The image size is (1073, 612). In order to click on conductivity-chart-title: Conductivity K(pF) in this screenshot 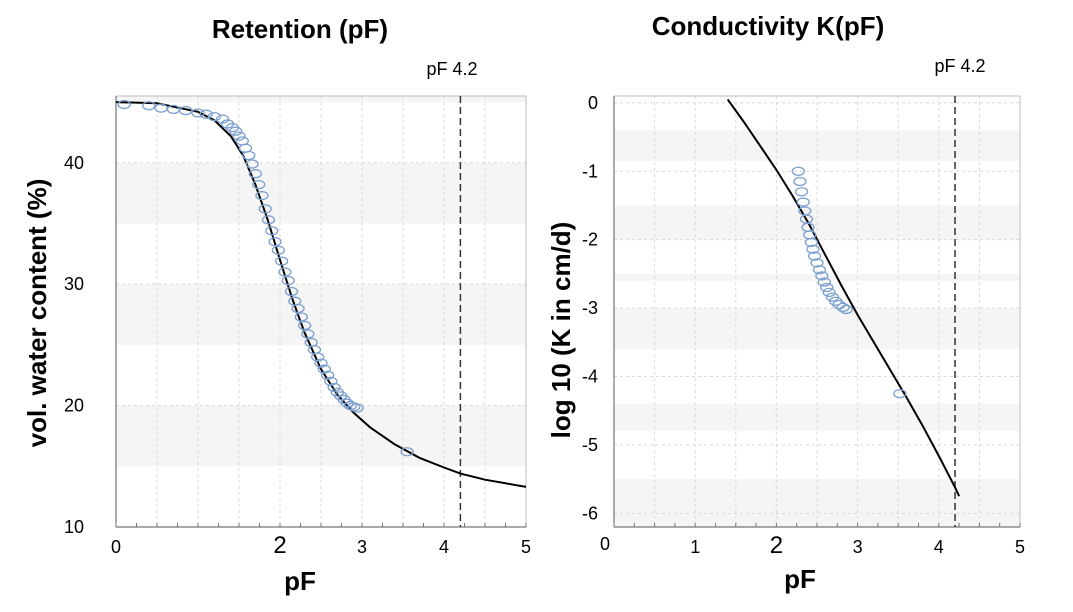, I will do `click(768, 26)`.